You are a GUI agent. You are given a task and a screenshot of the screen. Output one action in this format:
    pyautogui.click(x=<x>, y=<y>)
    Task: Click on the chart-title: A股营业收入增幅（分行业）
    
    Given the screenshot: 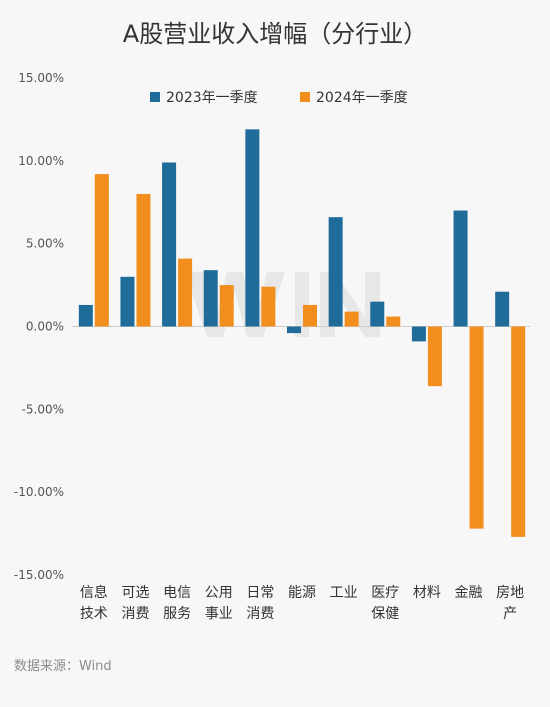 What is the action you would take?
    pyautogui.click(x=275, y=34)
    